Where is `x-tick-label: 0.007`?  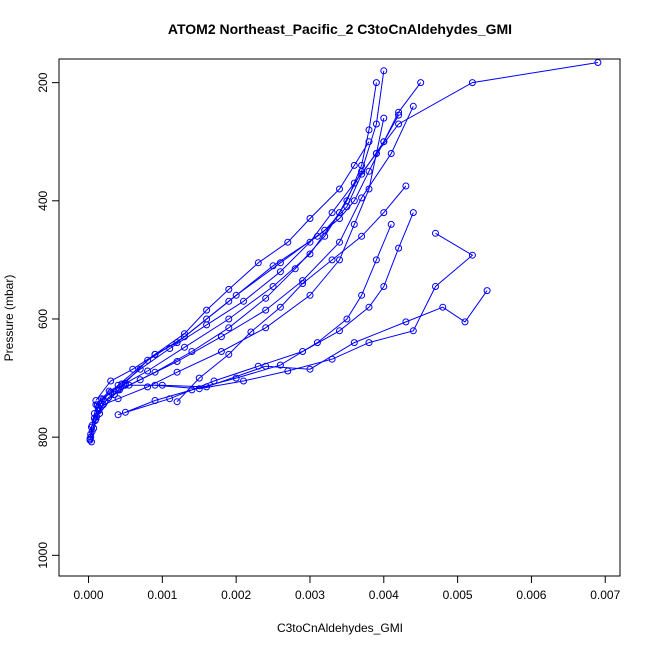
x-tick-label: 0.007 is located at coordinates (605, 595).